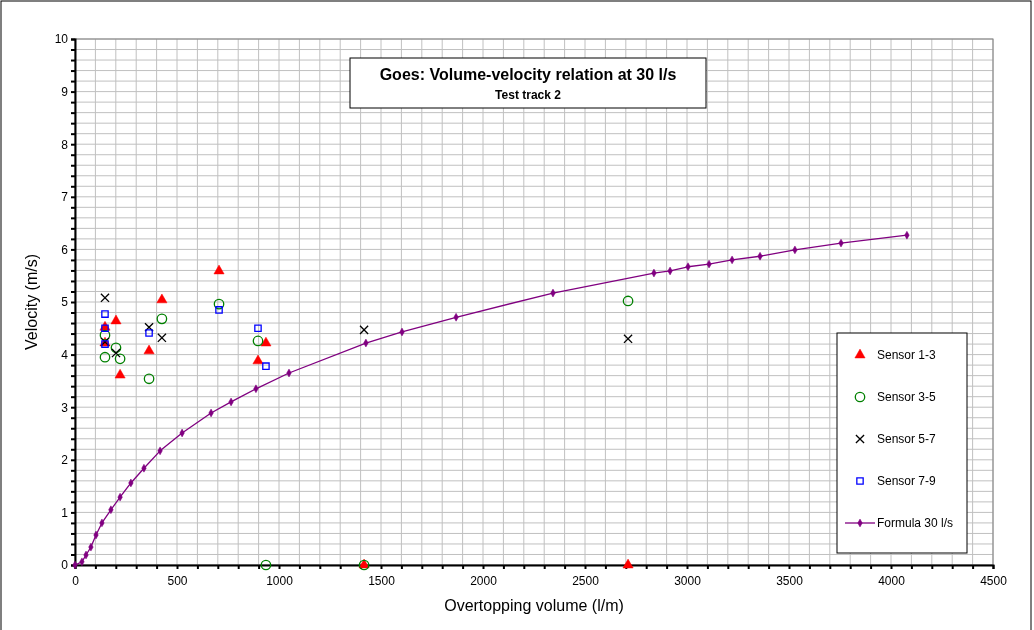 The image size is (1034, 630). I want to click on x-tick-label: 3000, so click(688, 581).